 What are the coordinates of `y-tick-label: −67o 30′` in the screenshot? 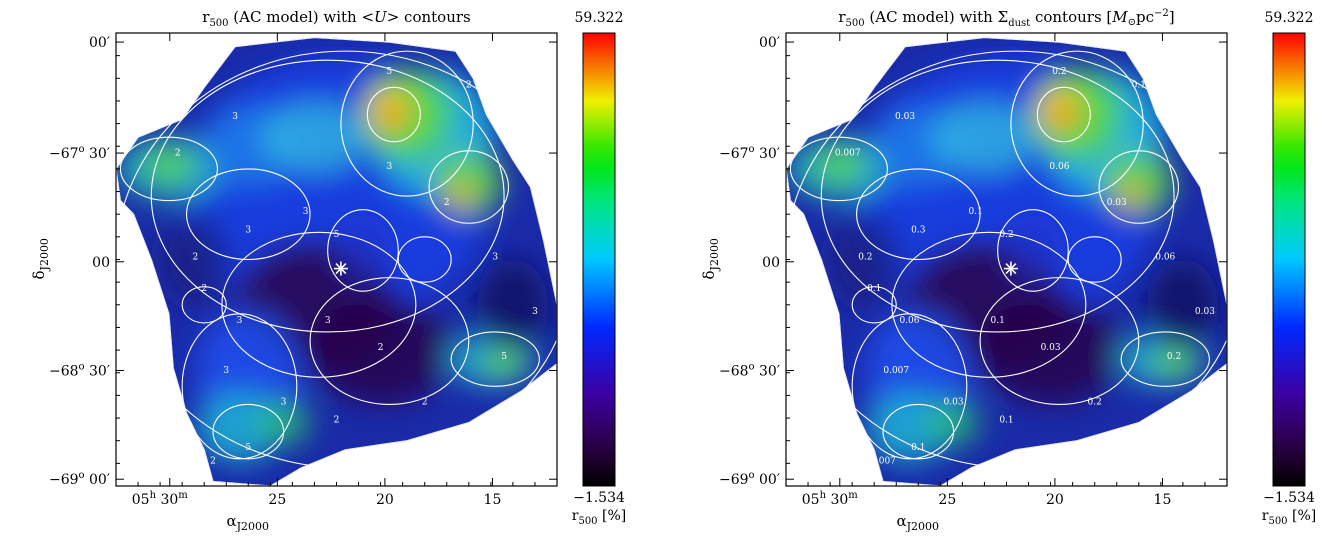 It's located at (749, 153).